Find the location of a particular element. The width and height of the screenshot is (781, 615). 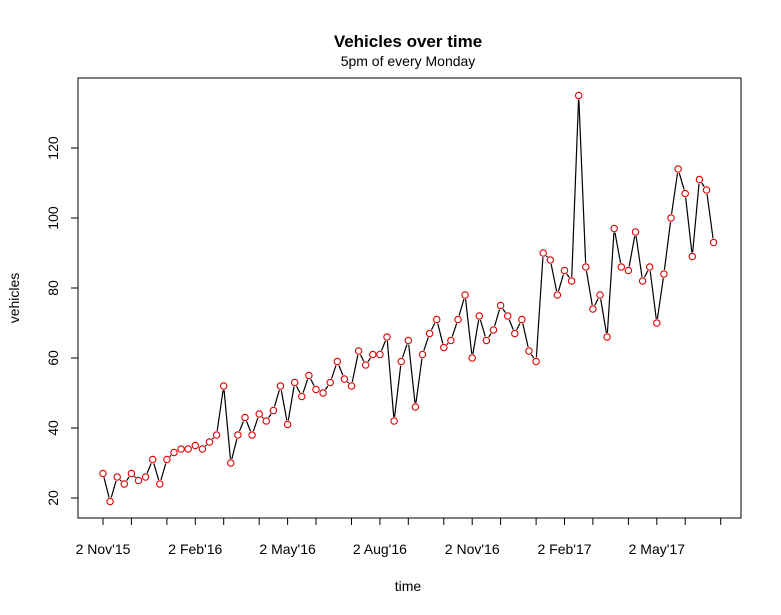

x-tick-label: 2 Nov'15 is located at coordinates (103, 549).